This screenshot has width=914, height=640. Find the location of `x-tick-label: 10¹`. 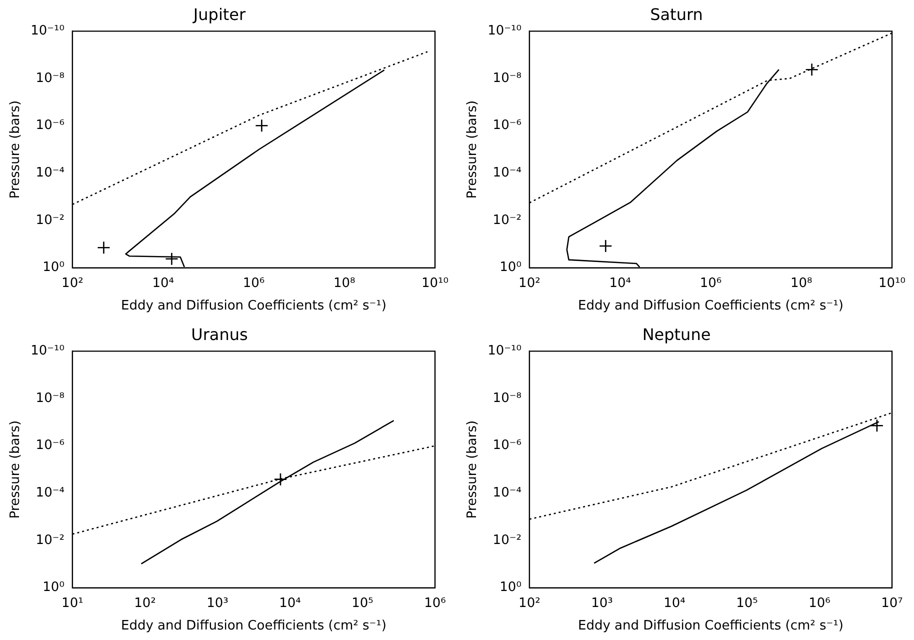

x-tick-label: 10¹ is located at coordinates (73, 603).